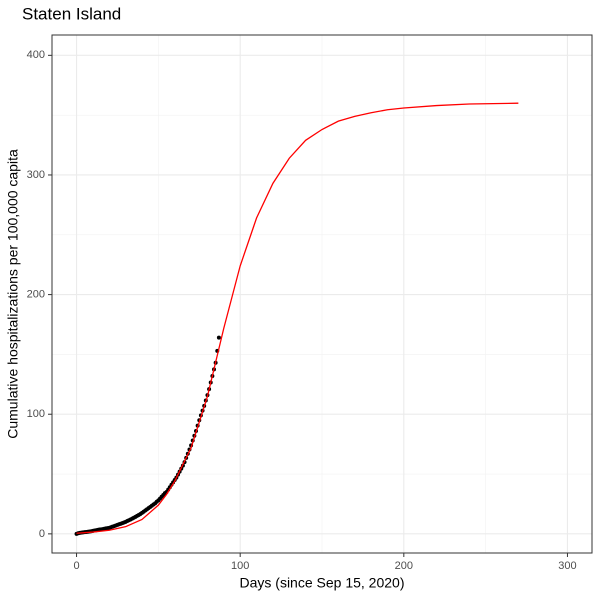  Describe the element at coordinates (71, 13) in the screenshot. I see `chart-title: Staten Island` at that location.